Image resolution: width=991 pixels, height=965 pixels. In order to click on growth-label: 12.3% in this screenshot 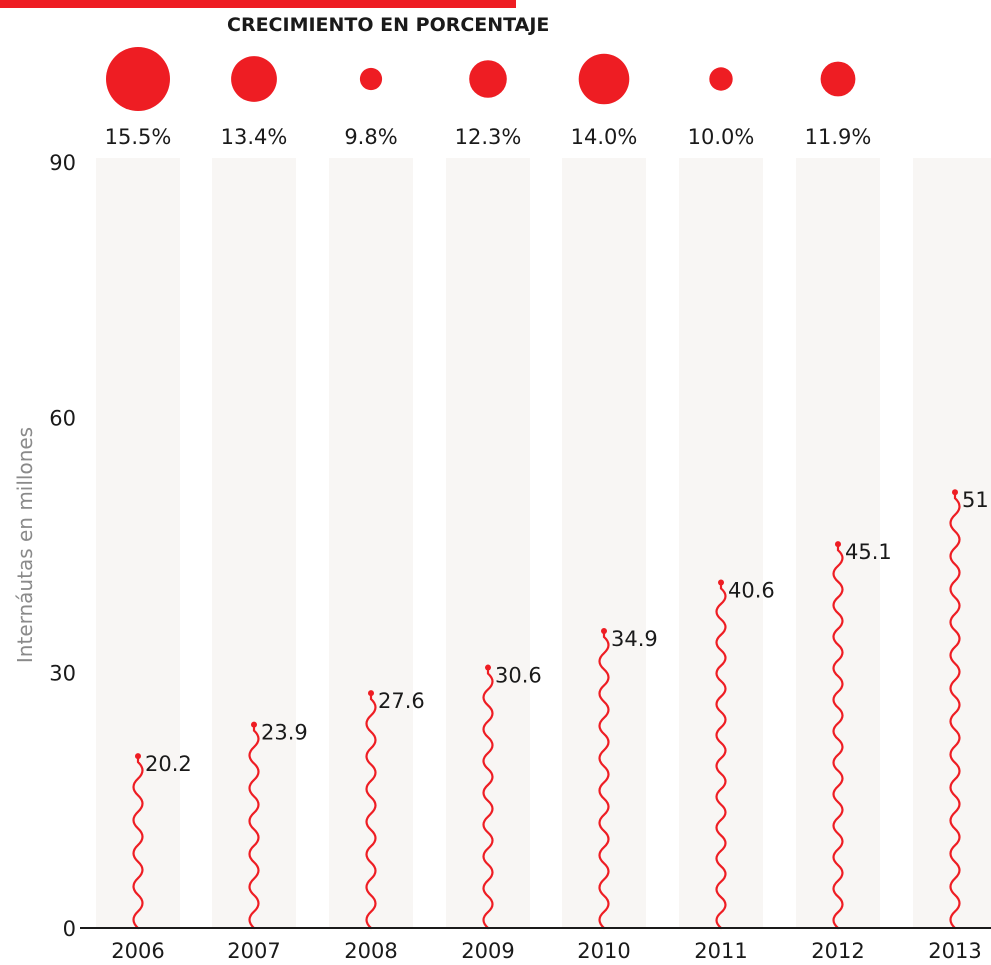, I will do `click(488, 137)`.